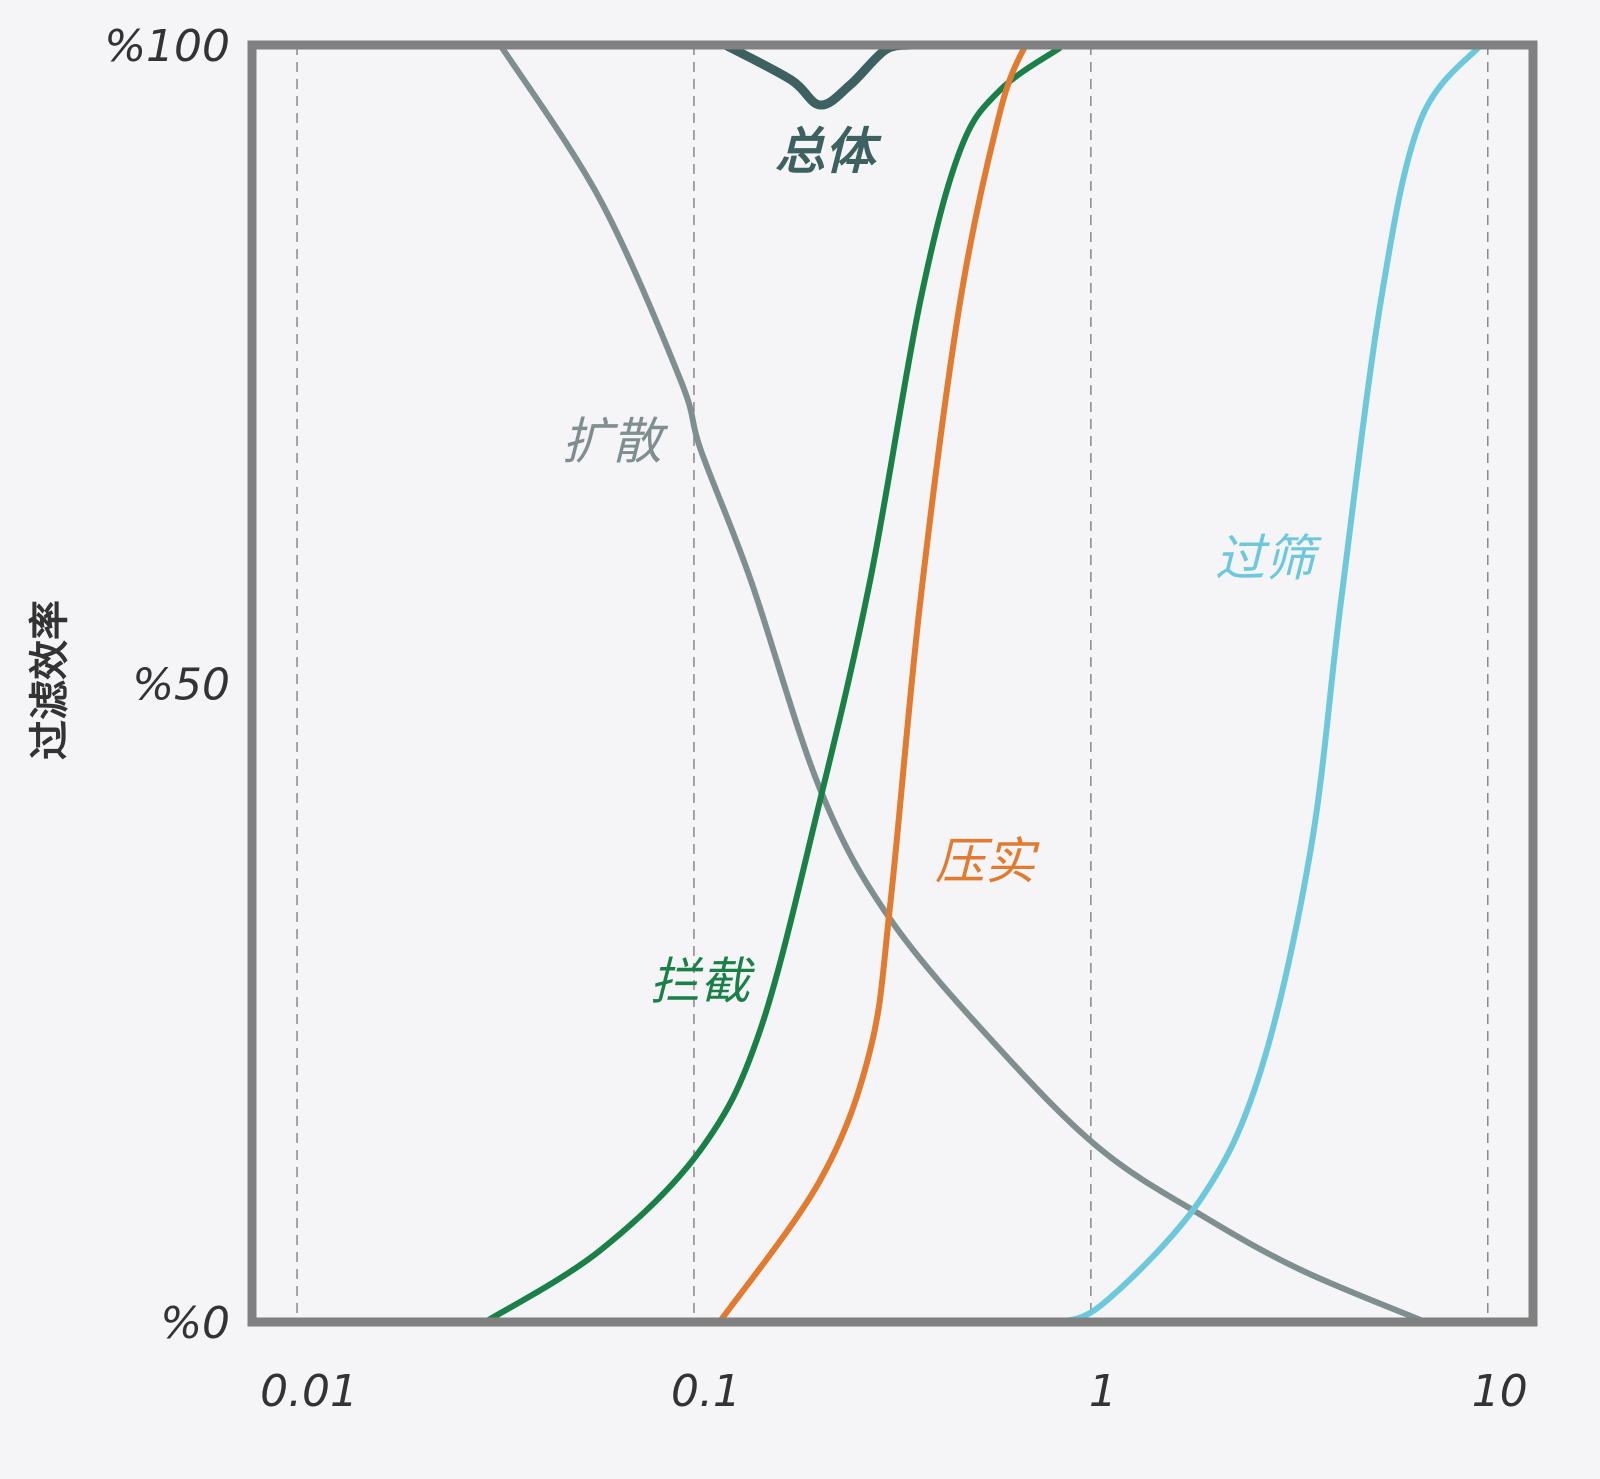 The height and width of the screenshot is (1479, 1600). Describe the element at coordinates (1268, 559) in the screenshot. I see `series-label: 过筛` at that location.